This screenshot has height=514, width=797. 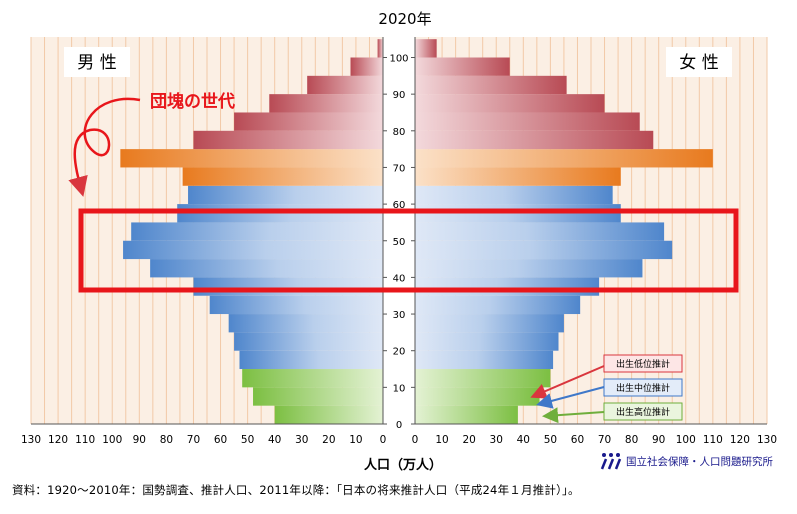 What do you see at coordinates (328, 440) in the screenshot?
I see `male-value-tick: 20` at bounding box center [328, 440].